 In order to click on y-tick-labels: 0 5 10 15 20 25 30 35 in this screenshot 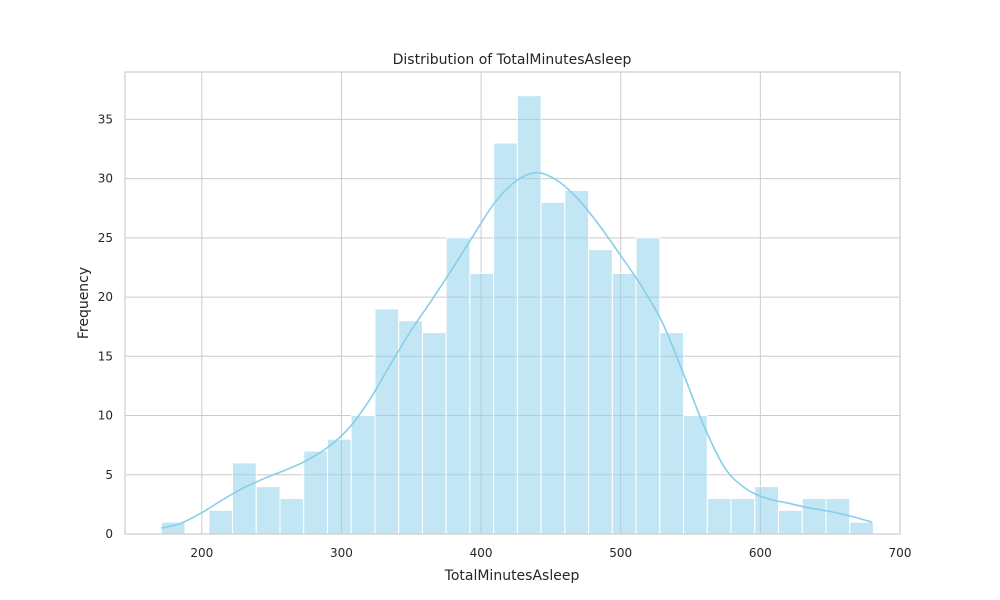, I will do `click(105, 326)`.